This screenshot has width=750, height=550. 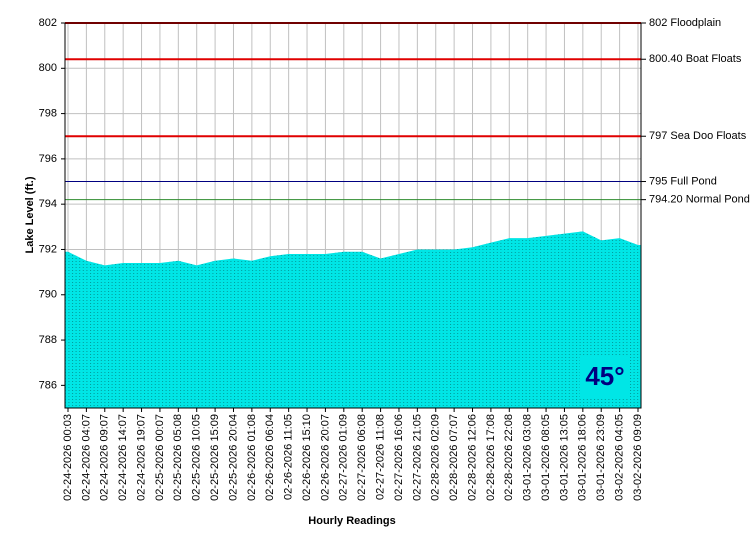 What do you see at coordinates (178, 457) in the screenshot?
I see `x-tick-label: 02-25-2026 05:08` at bounding box center [178, 457].